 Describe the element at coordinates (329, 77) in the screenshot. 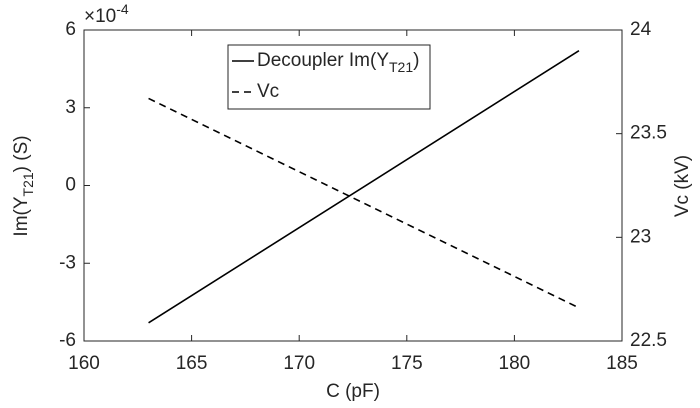

I see `legend-box` at that location.